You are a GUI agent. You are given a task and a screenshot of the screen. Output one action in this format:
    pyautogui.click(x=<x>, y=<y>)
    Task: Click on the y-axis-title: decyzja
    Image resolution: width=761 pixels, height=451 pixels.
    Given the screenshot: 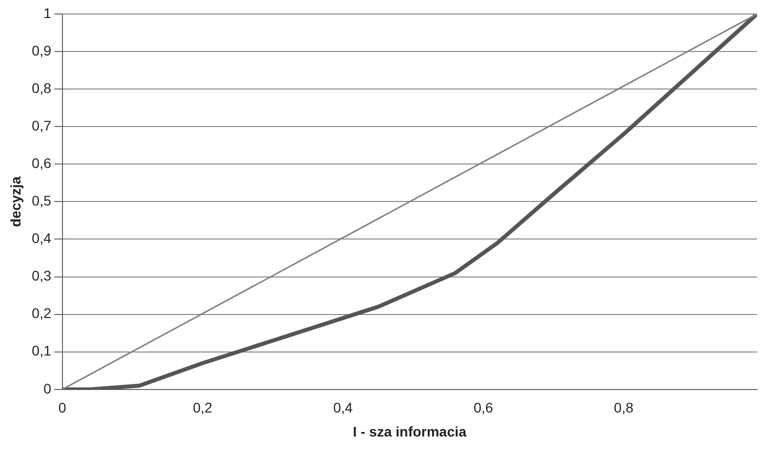 What is the action you would take?
    pyautogui.click(x=15, y=201)
    